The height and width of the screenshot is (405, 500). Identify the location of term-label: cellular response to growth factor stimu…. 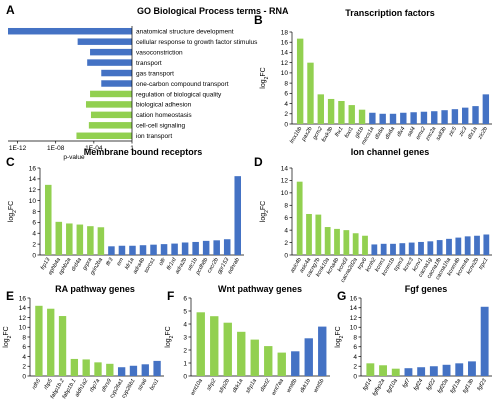
(197, 42).